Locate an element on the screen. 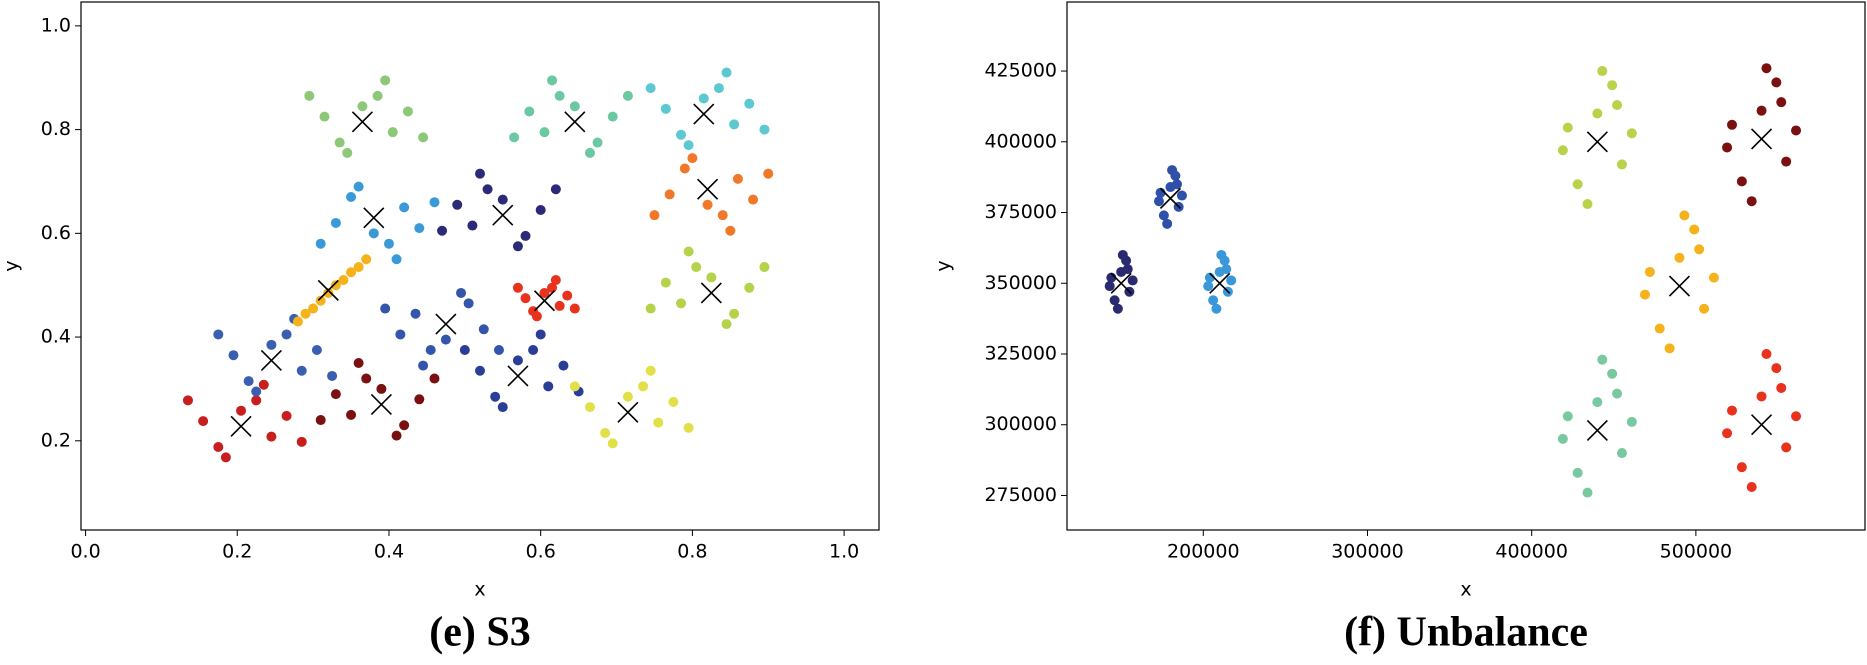 This screenshot has height=665, width=1867. x-tick-label: 0.0 is located at coordinates (85, 552).